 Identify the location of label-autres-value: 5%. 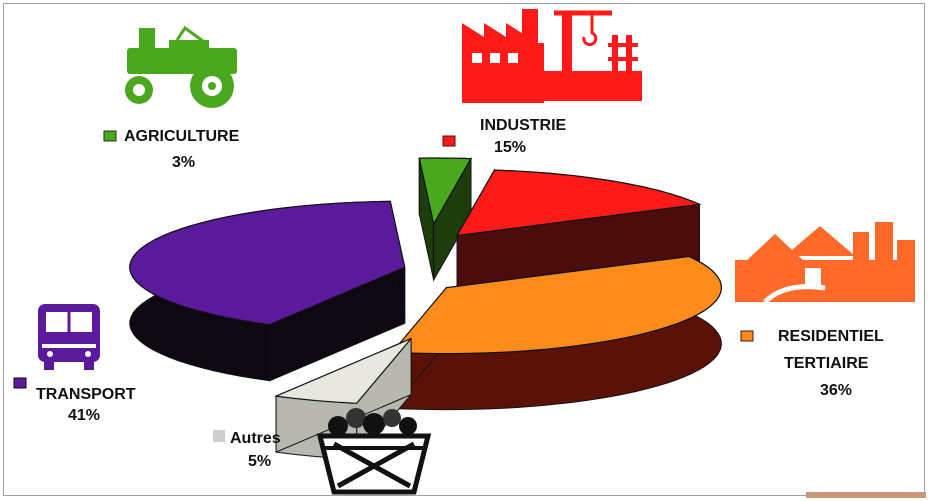
(259, 461).